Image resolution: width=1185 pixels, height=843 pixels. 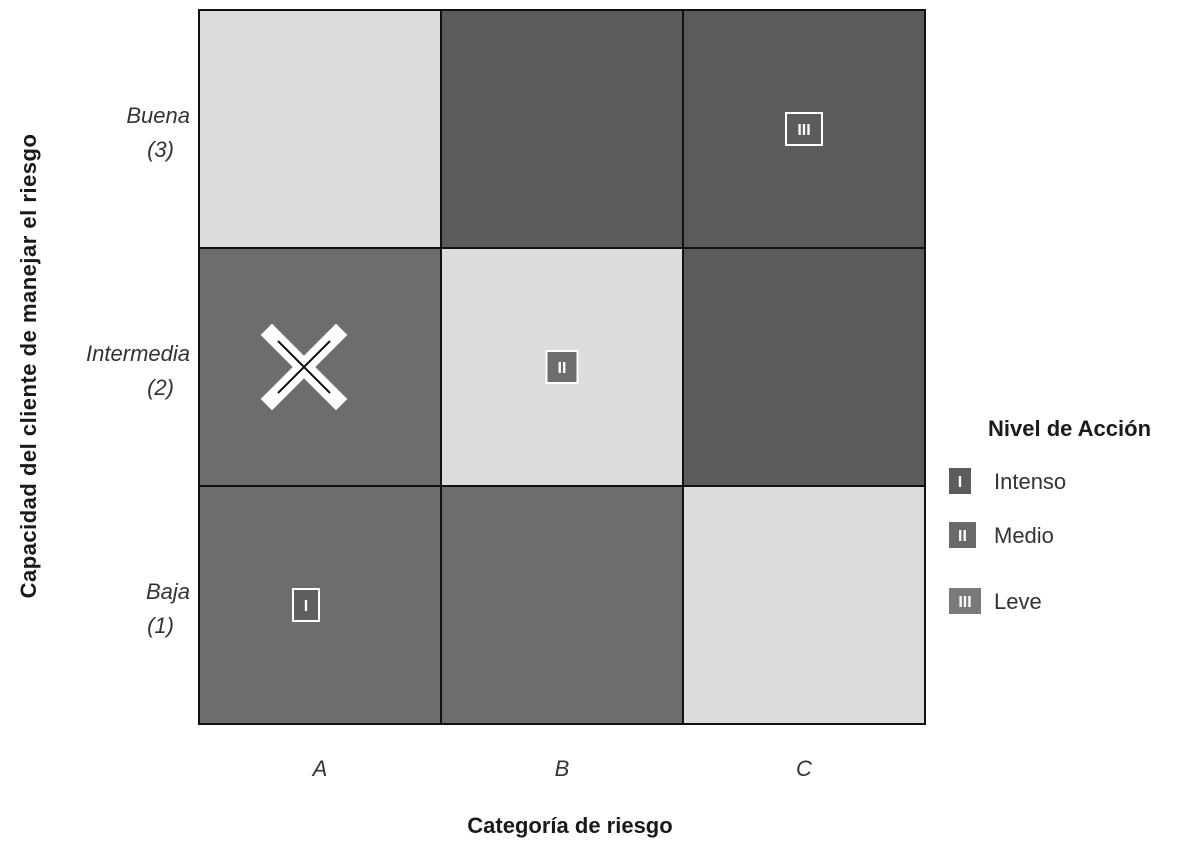 What do you see at coordinates (562, 605) in the screenshot?
I see `matrix-cell-b-baja` at bounding box center [562, 605].